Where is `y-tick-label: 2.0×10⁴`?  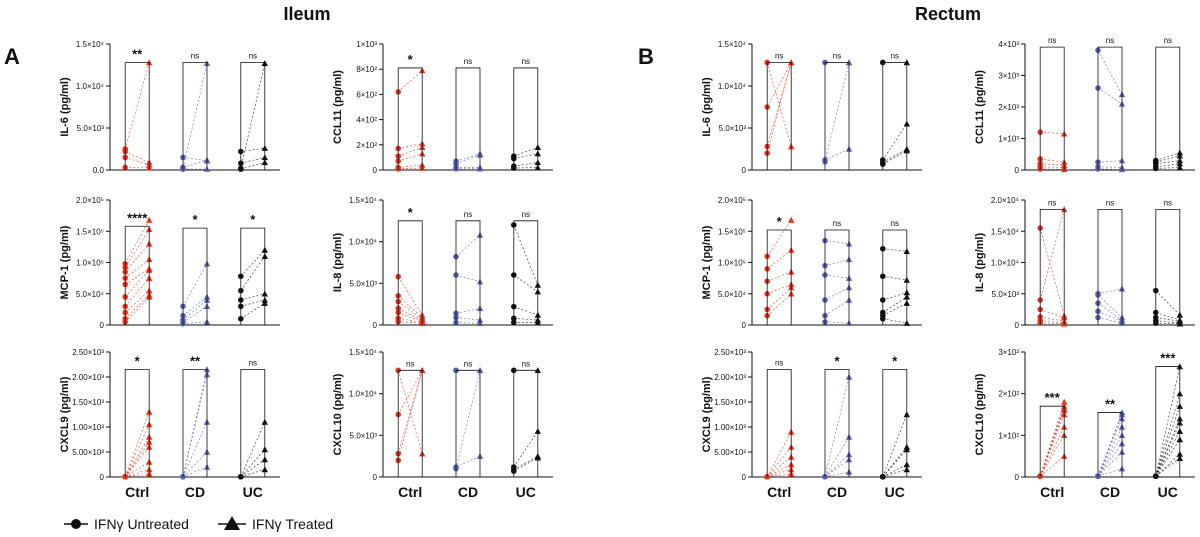
y-tick-label: 2.0×10⁴ is located at coordinates (1005, 200).